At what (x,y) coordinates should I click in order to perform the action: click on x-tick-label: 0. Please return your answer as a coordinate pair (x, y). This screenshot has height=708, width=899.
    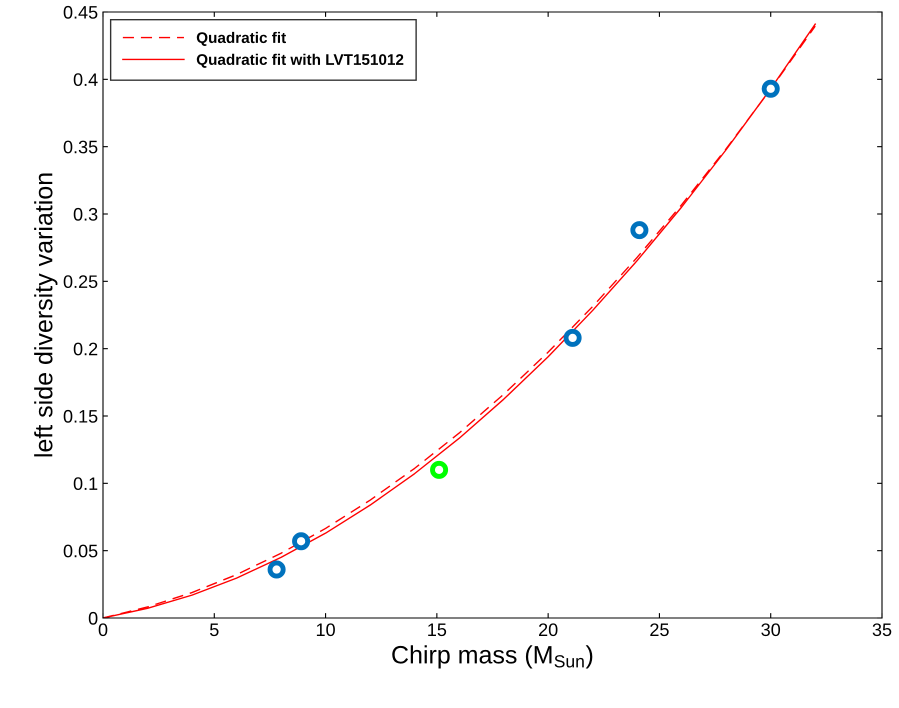
    Looking at the image, I should click on (103, 629).